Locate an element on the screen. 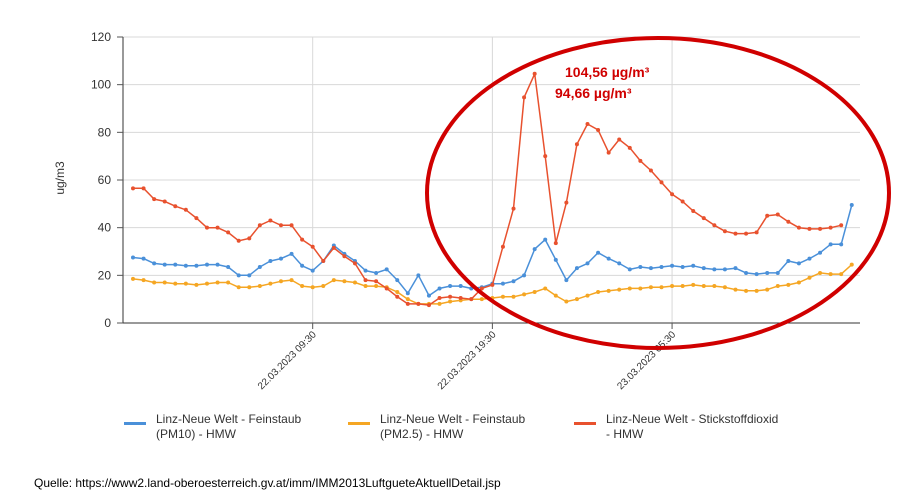  legend-item-pm25: Linz-Neue Welt - Feinstaub (PM2.5) - HMW is located at coordinates (436, 427).